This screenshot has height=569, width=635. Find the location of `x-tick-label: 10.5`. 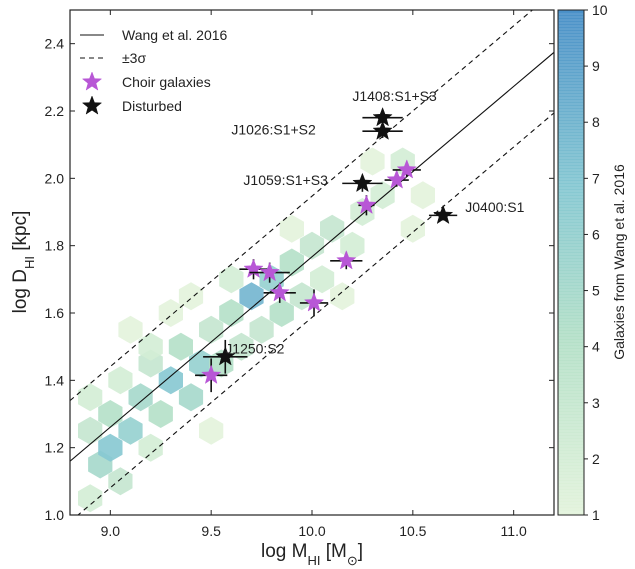

x-tick-label: 10.5 is located at coordinates (412, 531).